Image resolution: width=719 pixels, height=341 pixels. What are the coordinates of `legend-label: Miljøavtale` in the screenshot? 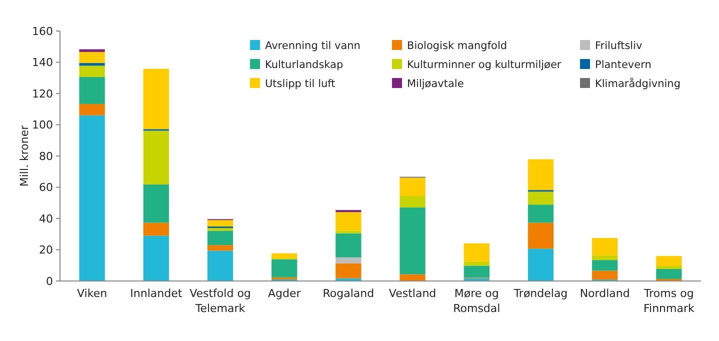 It's located at (435, 84).